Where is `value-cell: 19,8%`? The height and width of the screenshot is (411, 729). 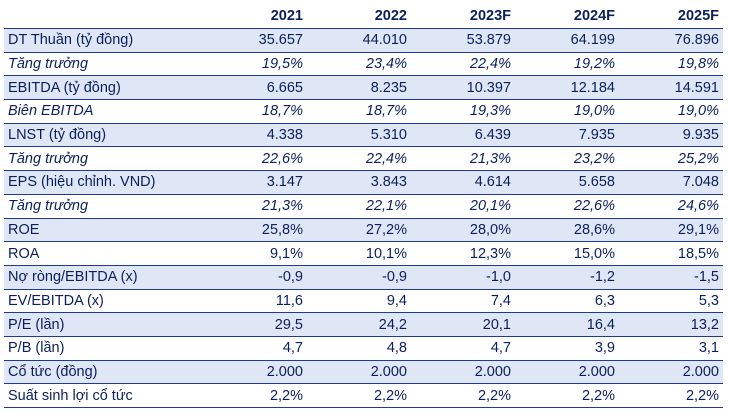
value-cell: 19,8% is located at coordinates (671, 64).